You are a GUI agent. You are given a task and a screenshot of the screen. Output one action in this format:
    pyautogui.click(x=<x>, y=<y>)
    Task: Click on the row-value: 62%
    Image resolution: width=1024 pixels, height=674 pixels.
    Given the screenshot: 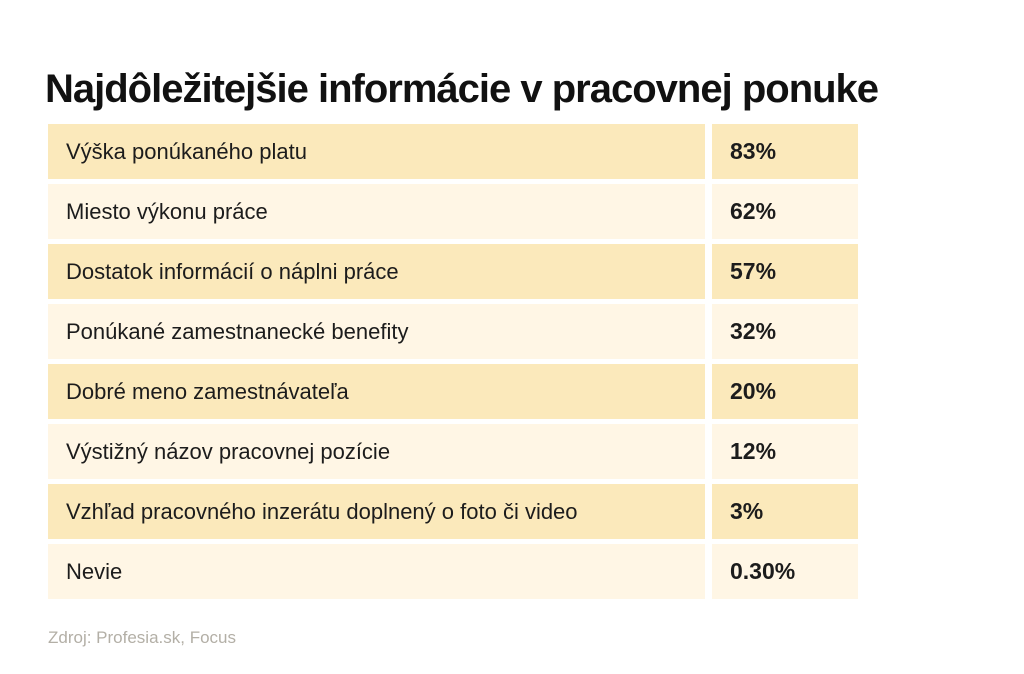 What is the action you would take?
    pyautogui.click(x=785, y=211)
    